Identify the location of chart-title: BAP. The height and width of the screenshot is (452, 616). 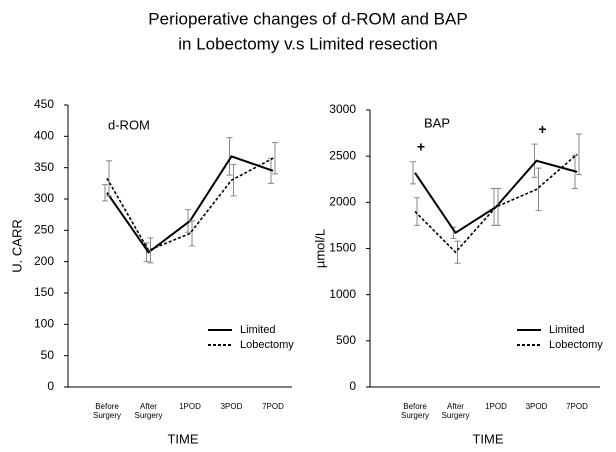
(437, 122).